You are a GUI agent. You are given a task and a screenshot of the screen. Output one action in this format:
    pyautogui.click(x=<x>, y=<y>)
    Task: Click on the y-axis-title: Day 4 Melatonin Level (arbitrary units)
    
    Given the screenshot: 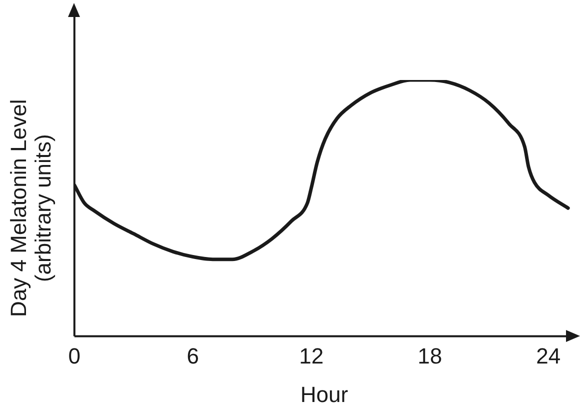 What is the action you would take?
    pyautogui.click(x=31, y=208)
    